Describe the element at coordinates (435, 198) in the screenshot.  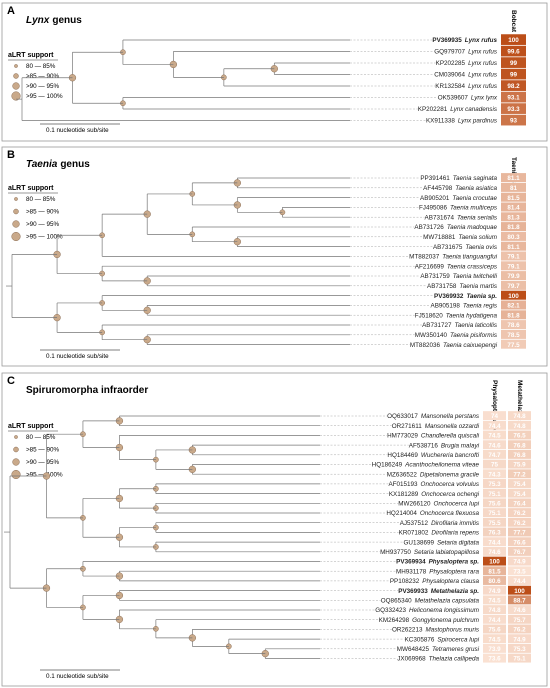
I see `accession: AB905201` at that location.